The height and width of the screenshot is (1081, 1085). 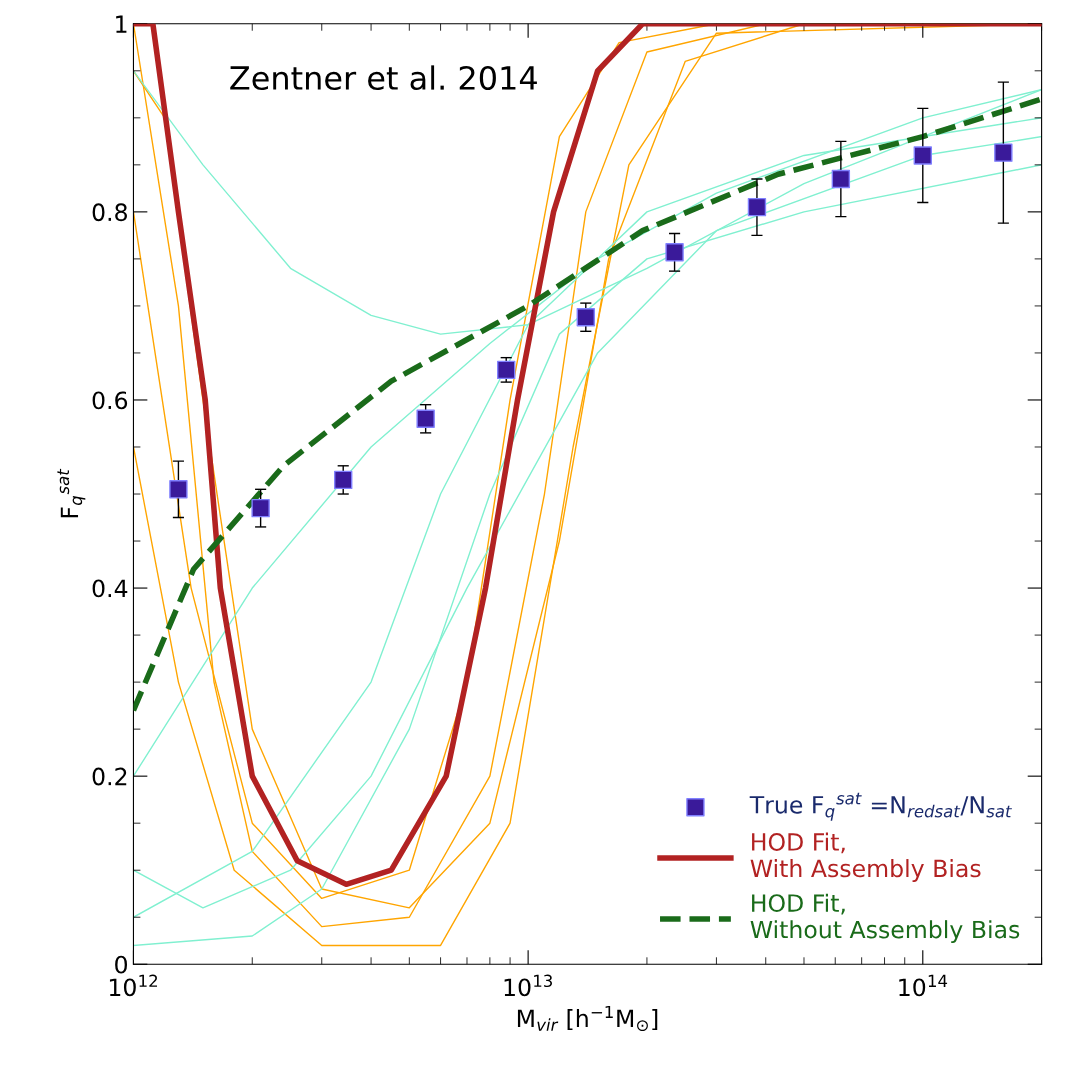 I want to click on annotation: Zentner et al. 2014, so click(x=383, y=78).